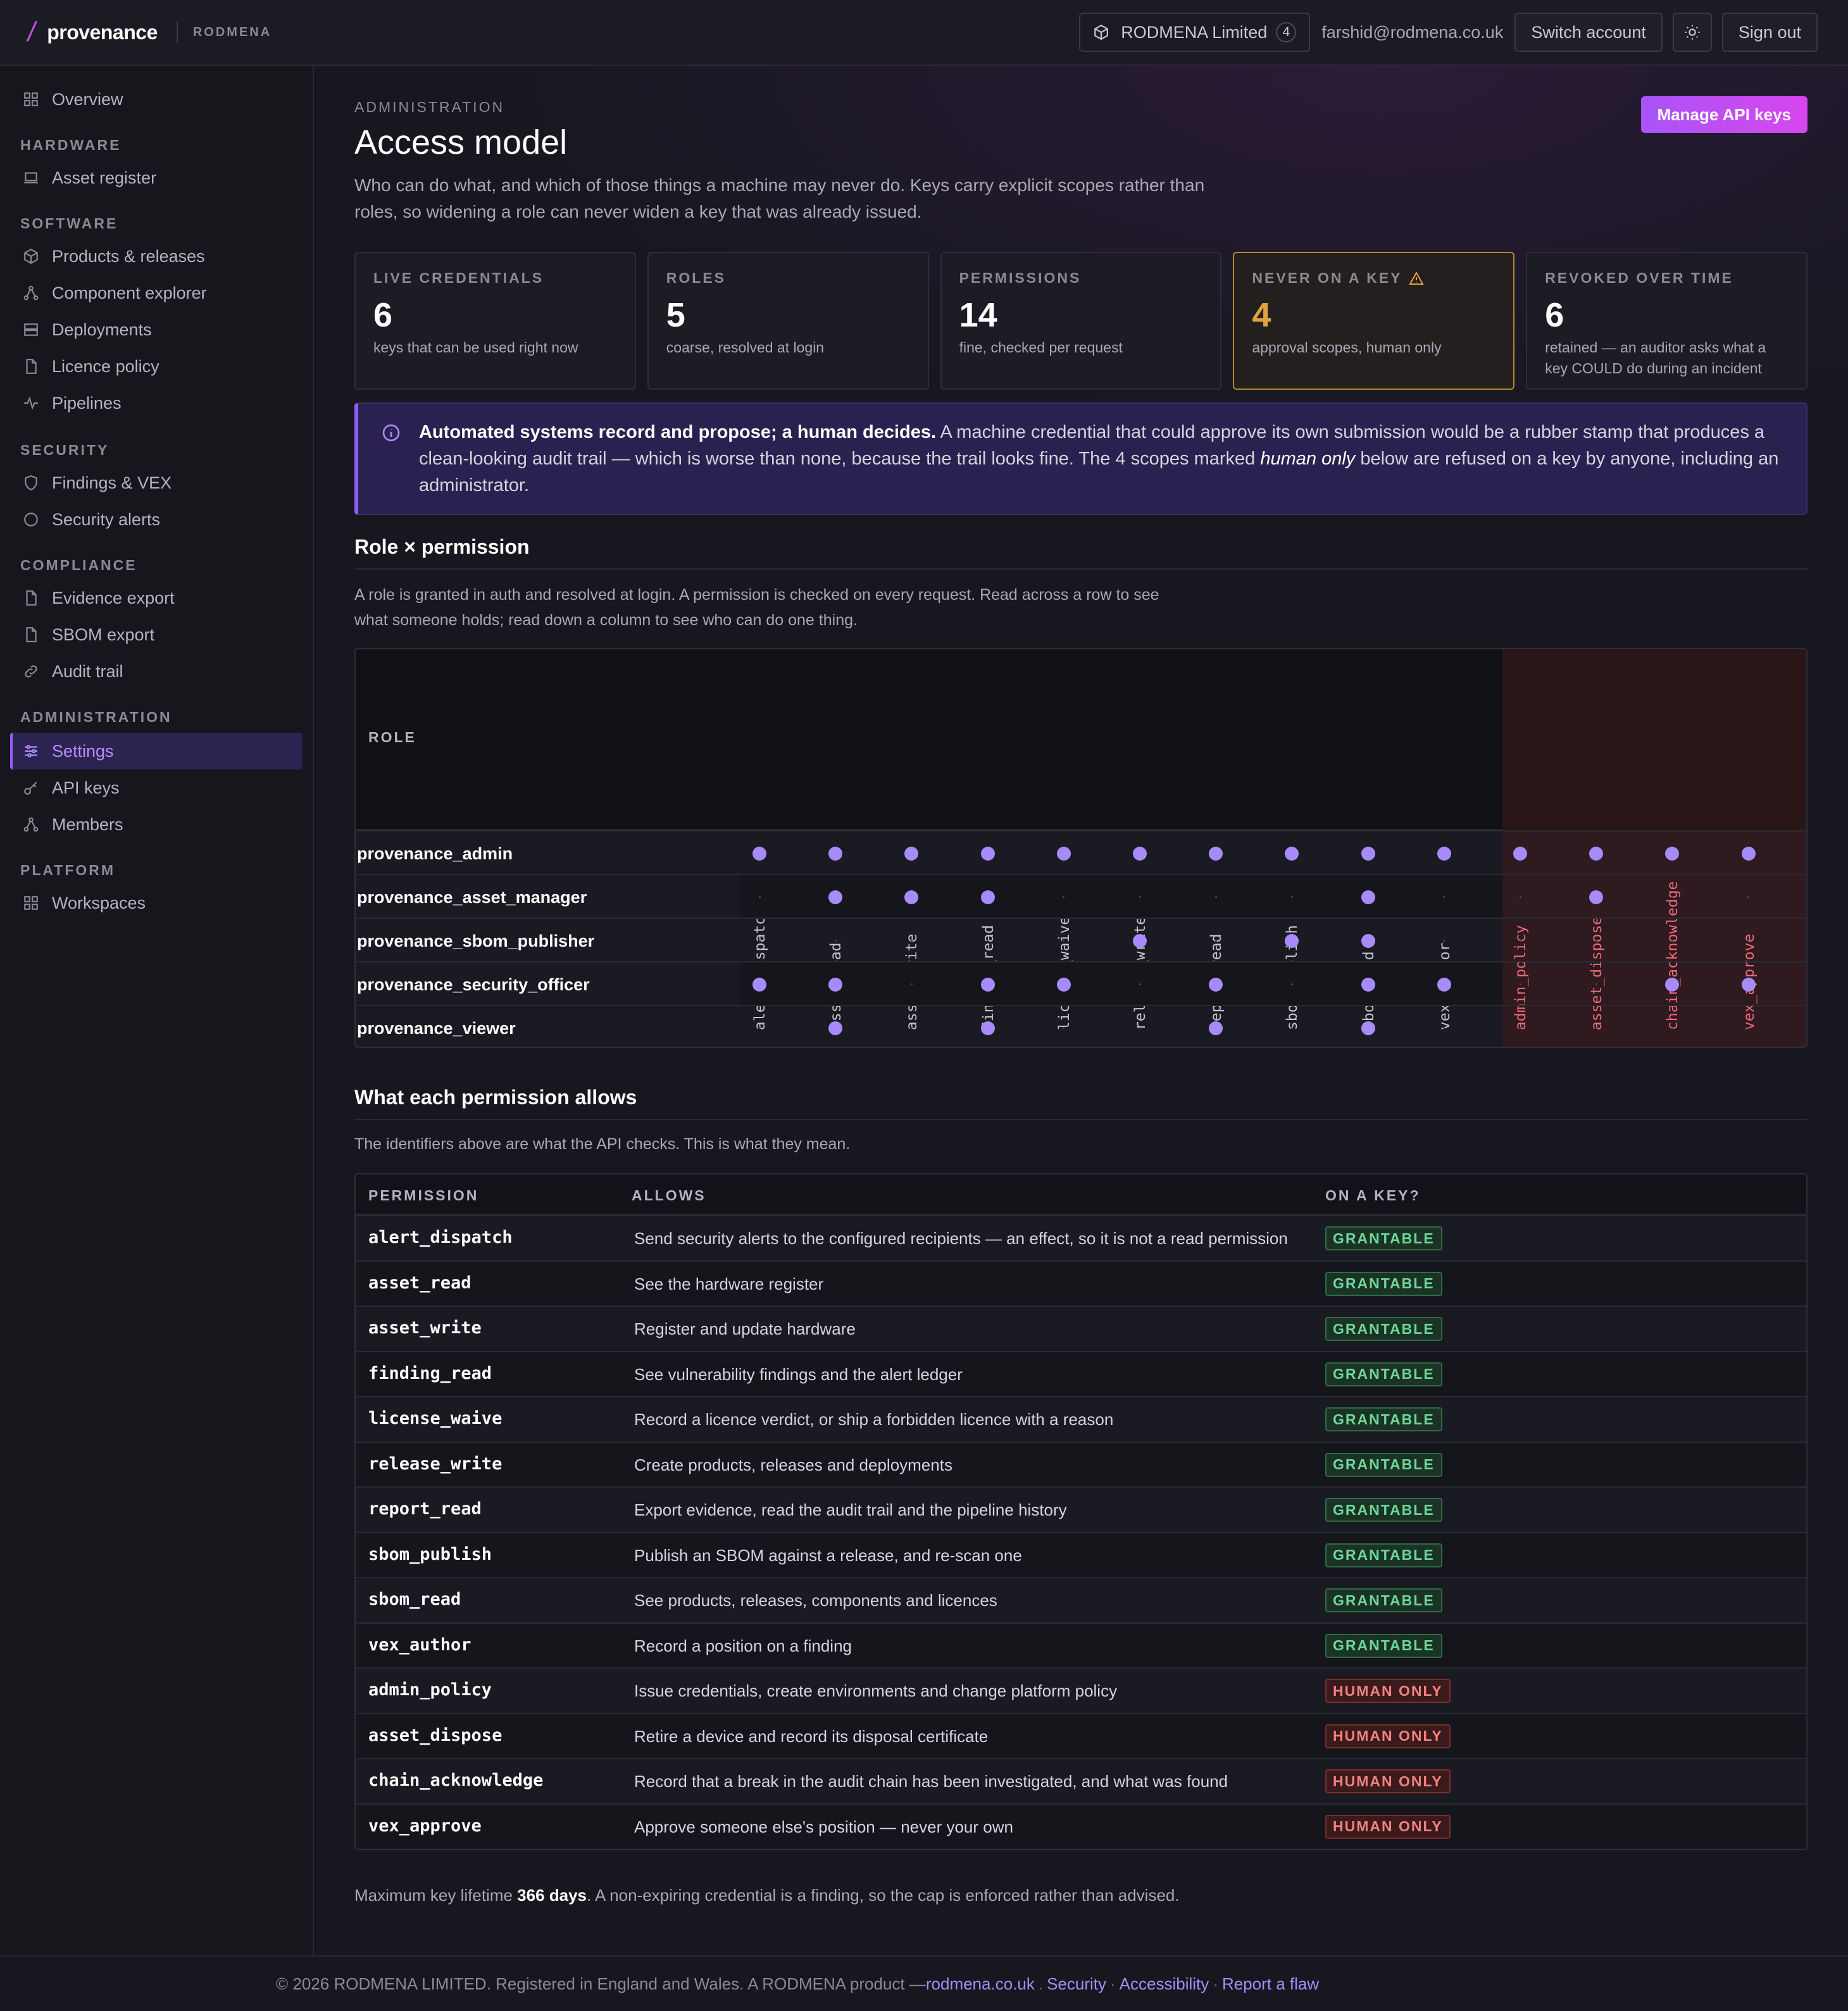  What do you see at coordinates (1373, 278) in the screenshot?
I see `stat-label-row: NEVER ON A KEY` at bounding box center [1373, 278].